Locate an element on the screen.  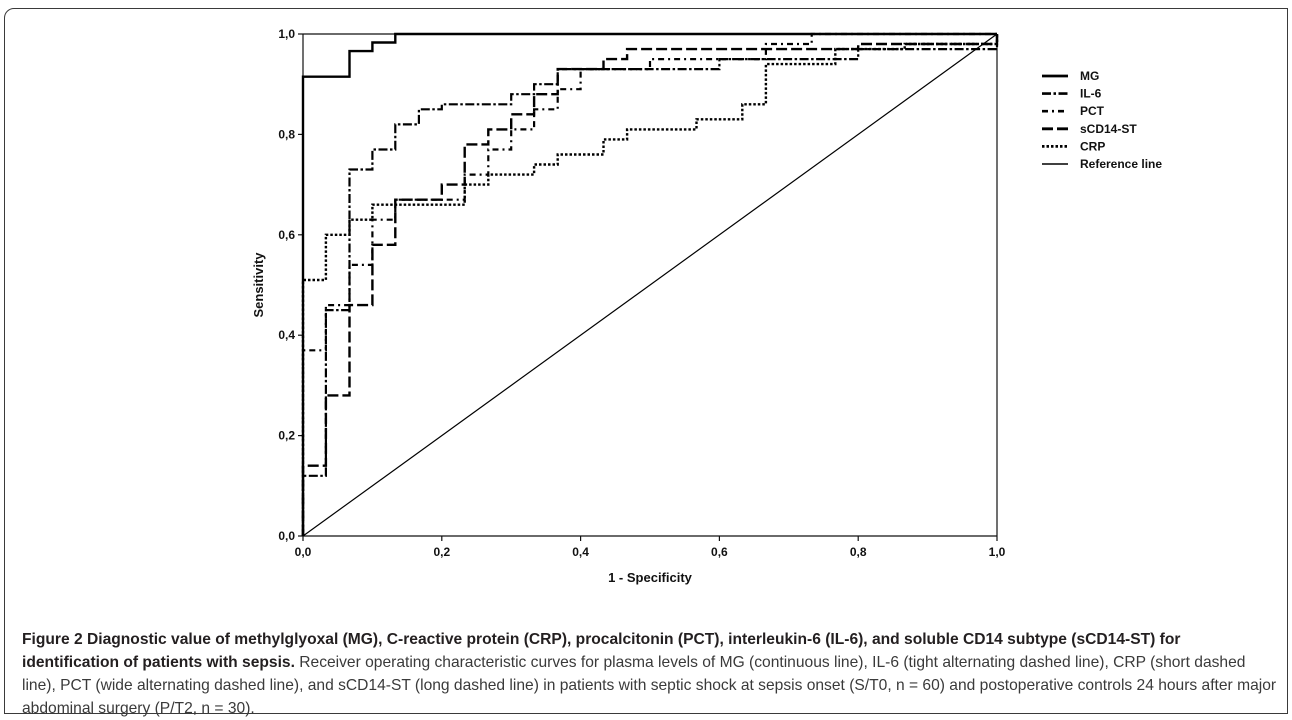
legend-label-scd14-st: sCD14-ST is located at coordinates (1108, 129).